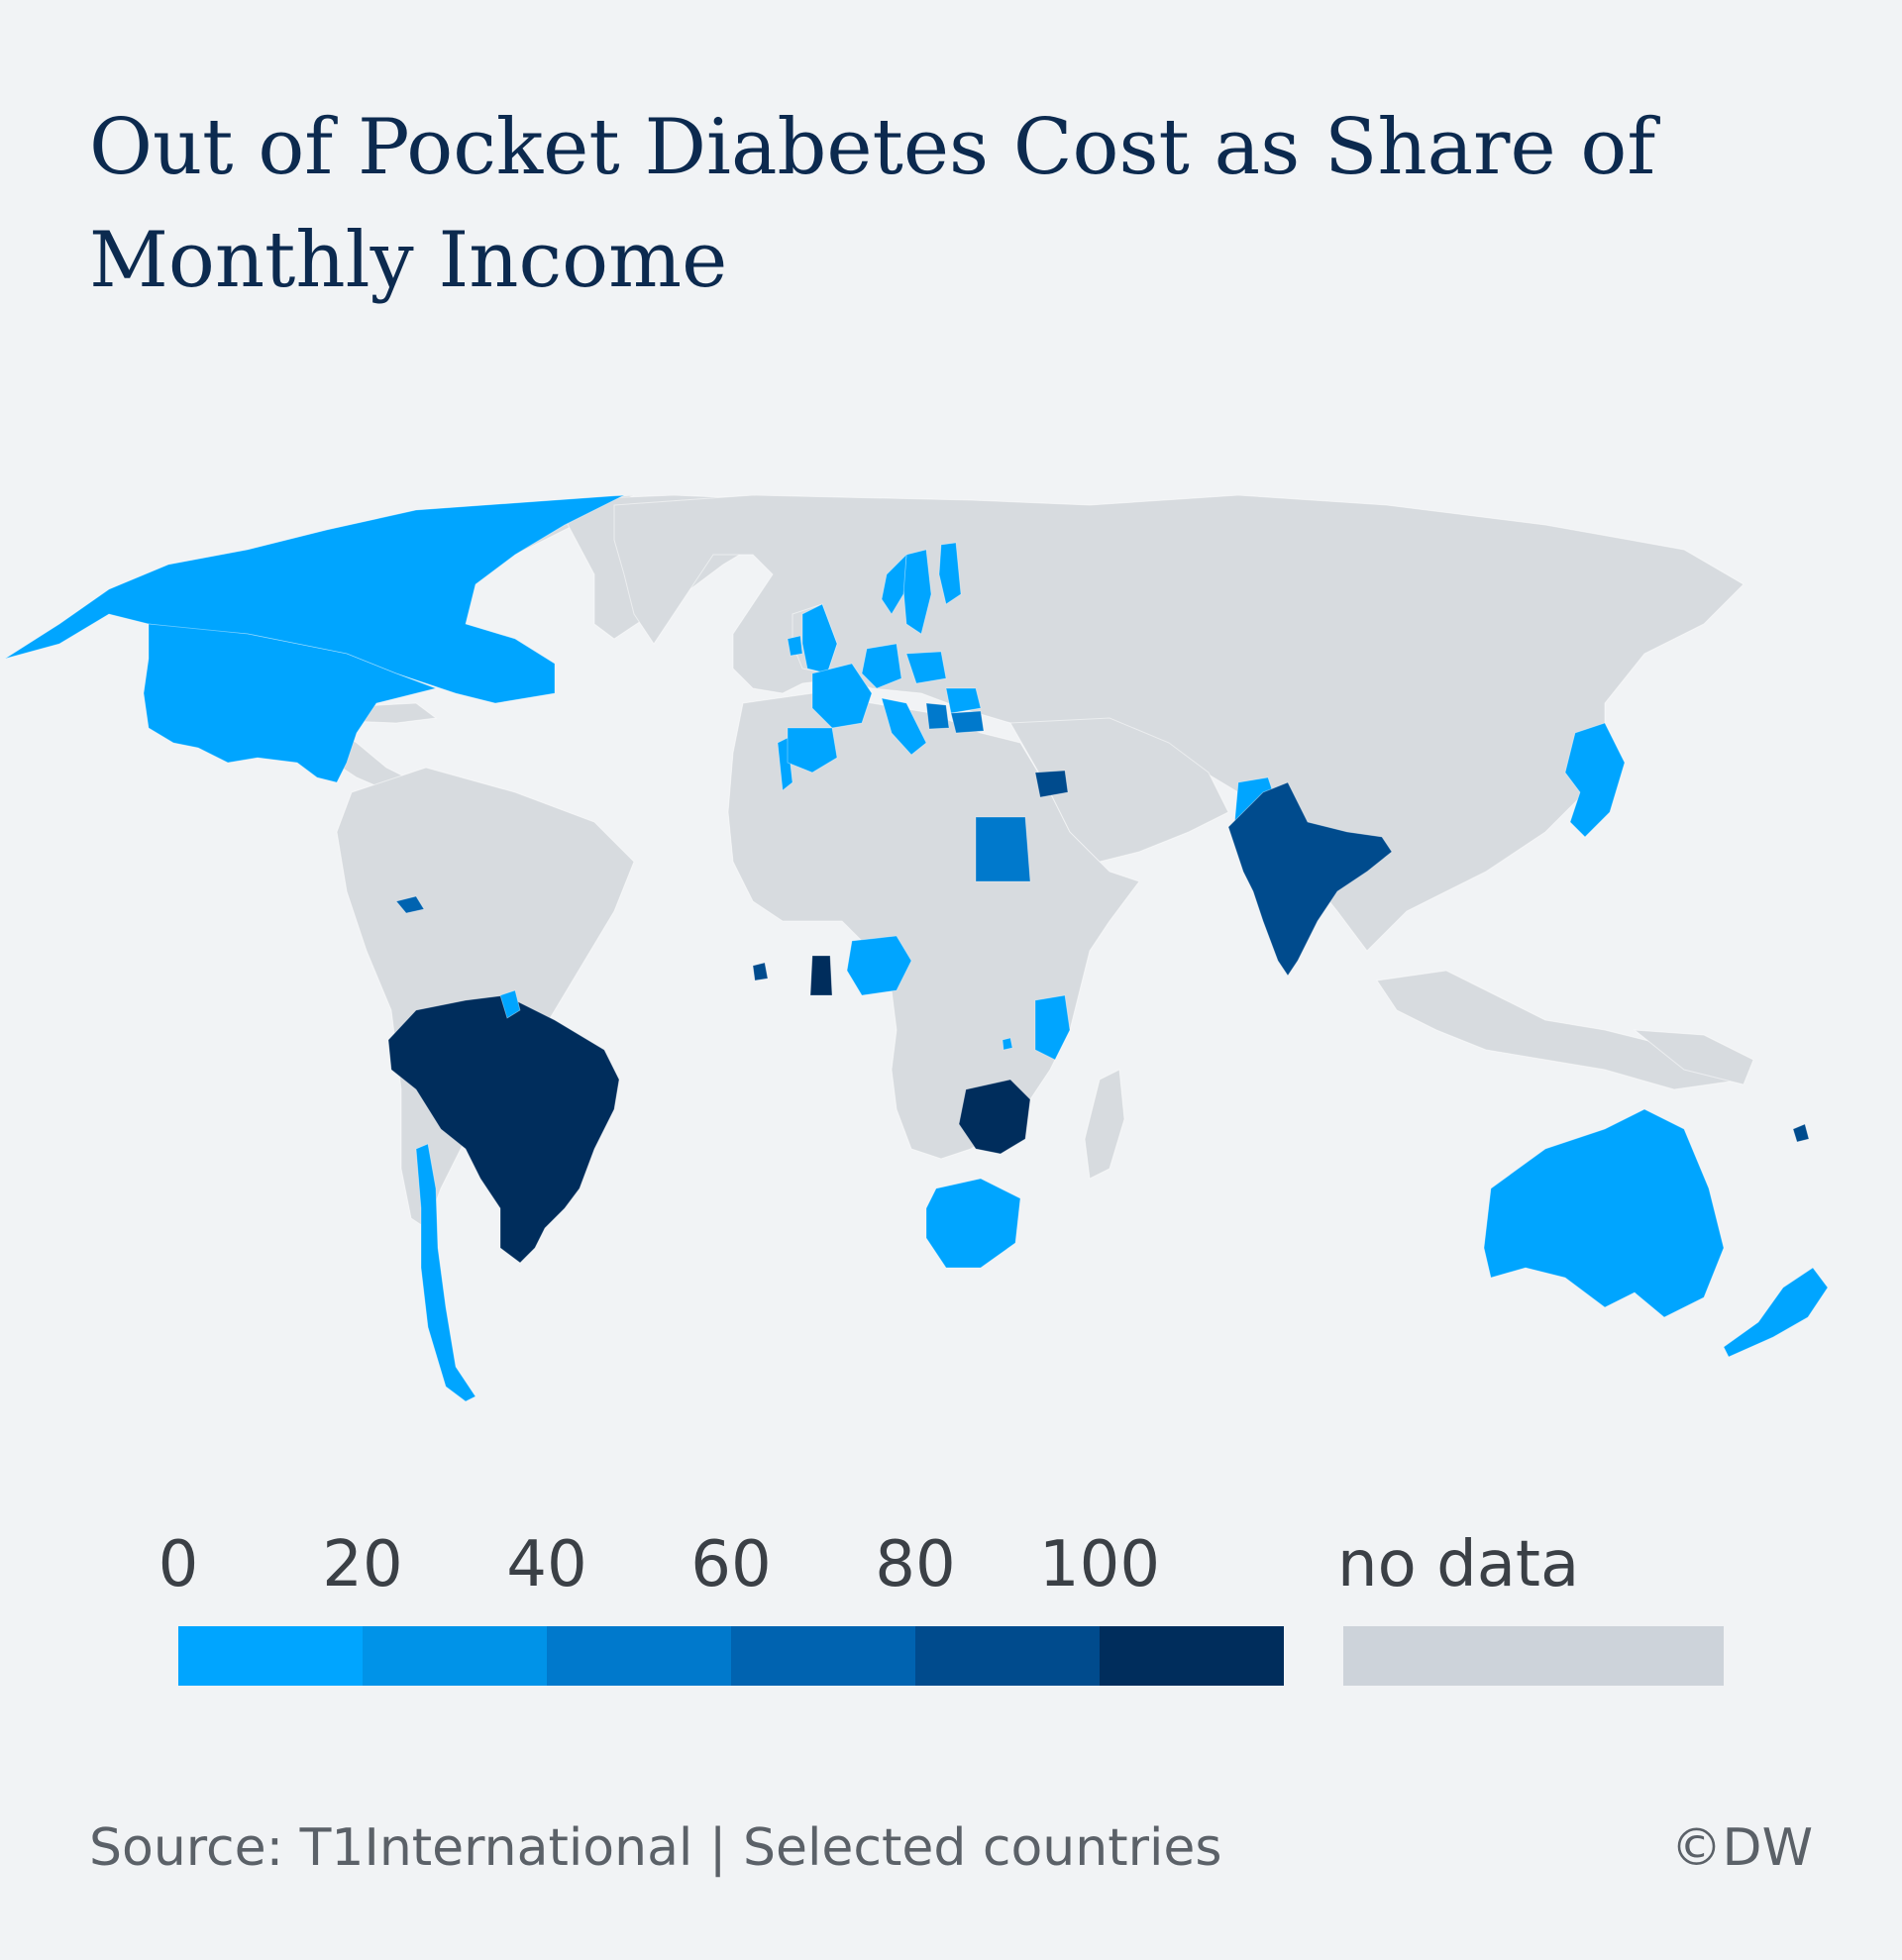  Describe the element at coordinates (1104, 1125) in the screenshot. I see `land-madagascar` at that location.